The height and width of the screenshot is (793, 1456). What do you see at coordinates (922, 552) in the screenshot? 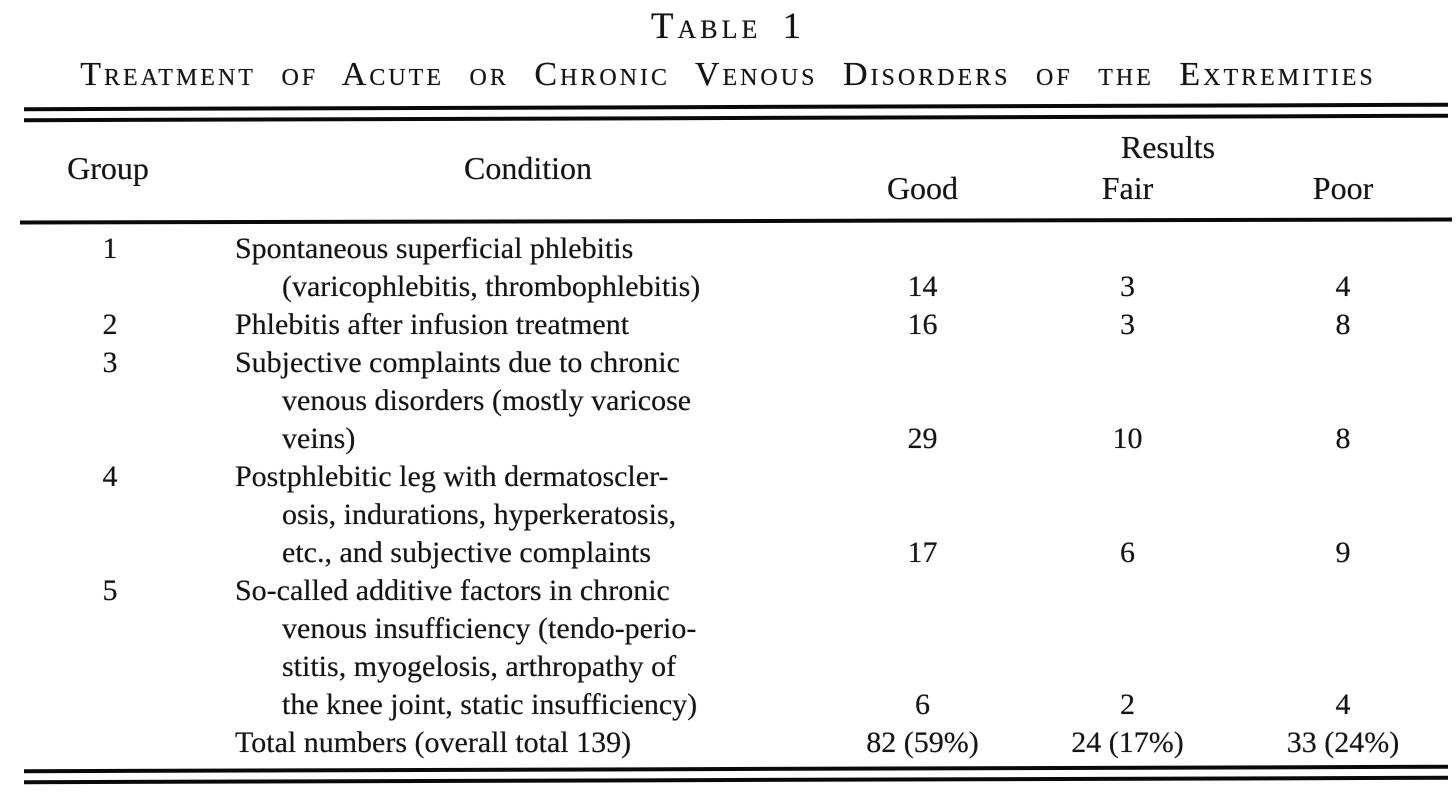
I see `good-value: 17` at bounding box center [922, 552].